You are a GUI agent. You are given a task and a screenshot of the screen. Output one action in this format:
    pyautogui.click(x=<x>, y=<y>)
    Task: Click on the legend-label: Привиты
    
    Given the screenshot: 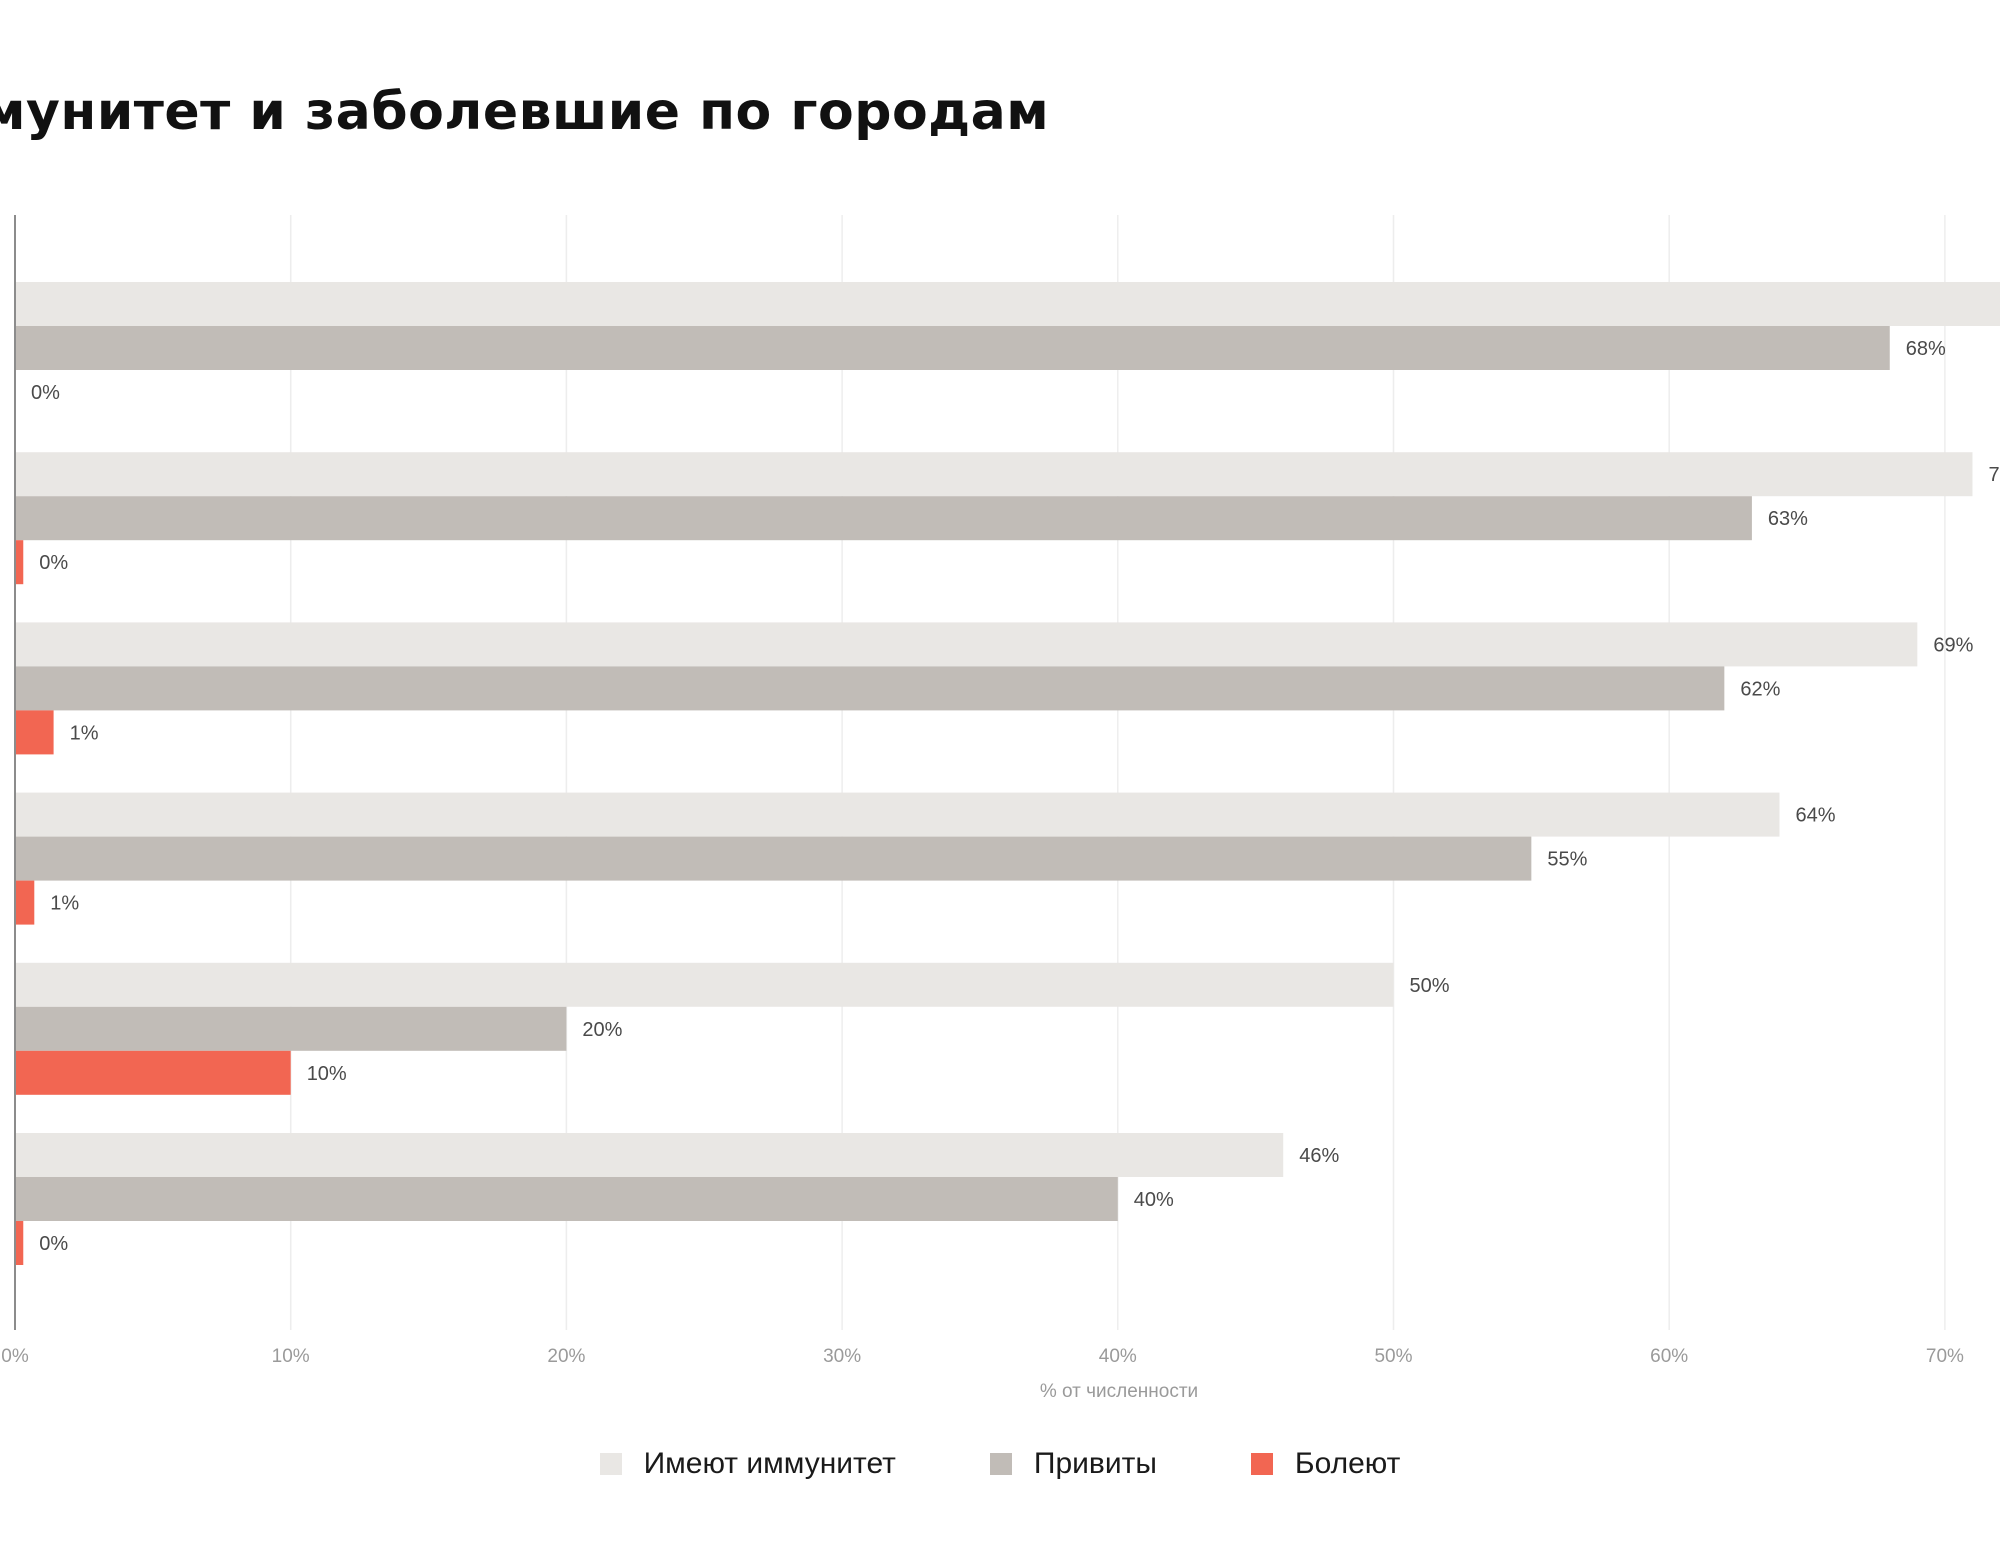 What is the action you would take?
    pyautogui.click(x=1095, y=1463)
    